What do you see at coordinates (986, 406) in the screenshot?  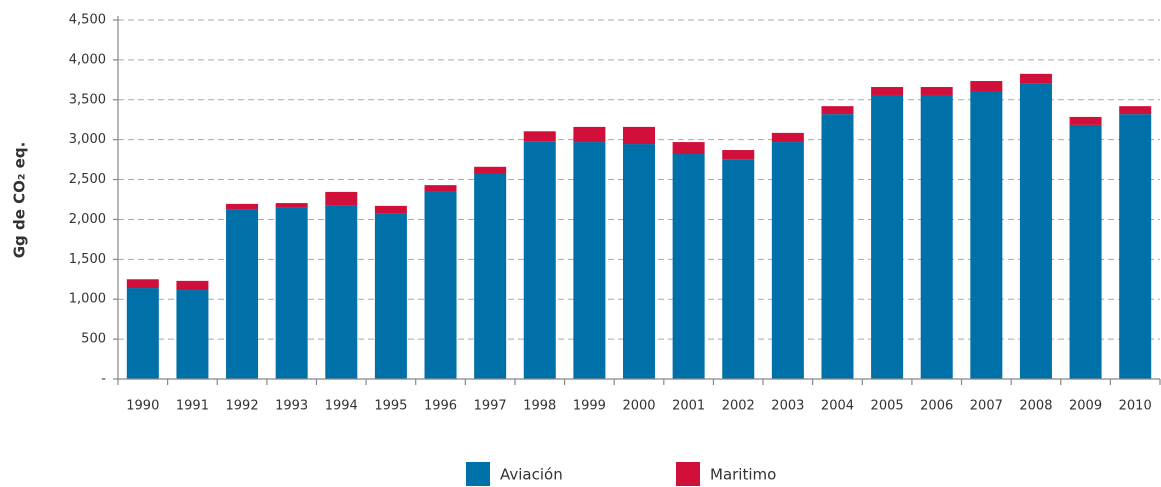 I see `x-tick-label: 2007` at bounding box center [986, 406].